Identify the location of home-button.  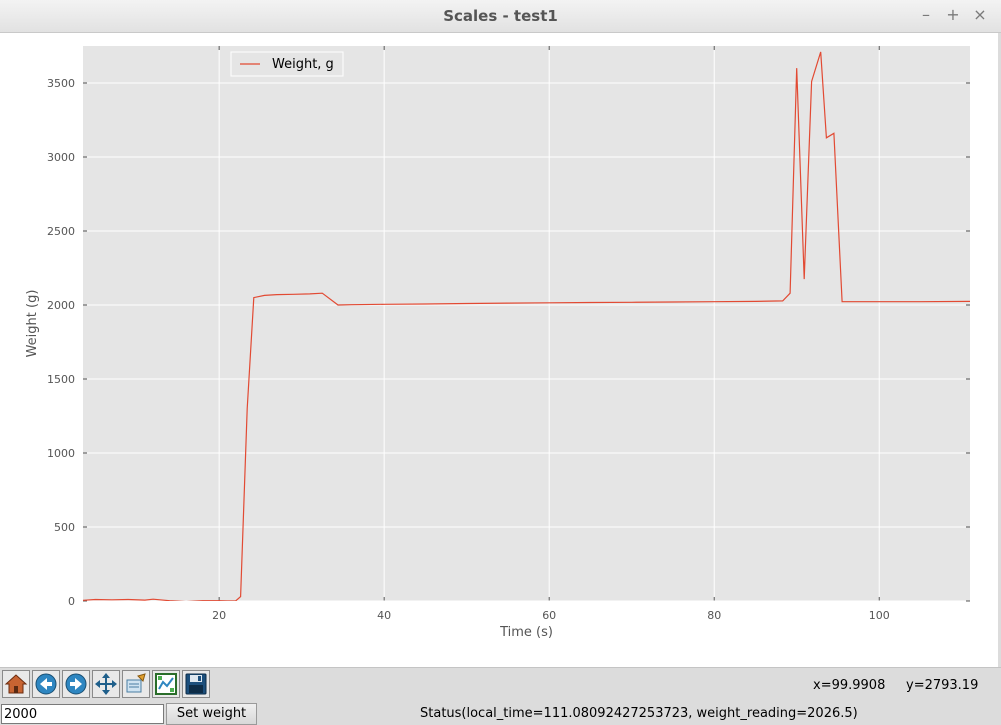
(16, 684).